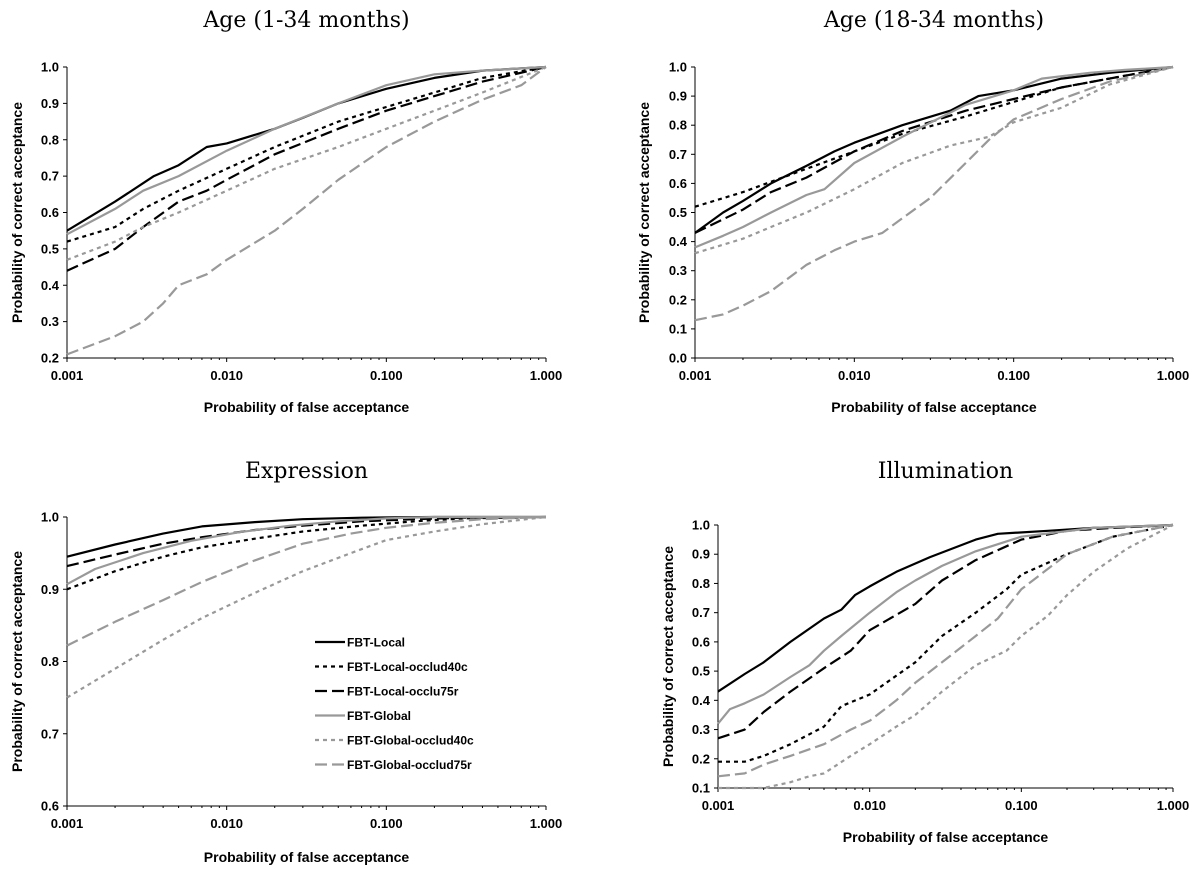 Image resolution: width=1198 pixels, height=869 pixels. I want to click on y-tick-label: 0.0, so click(678, 358).